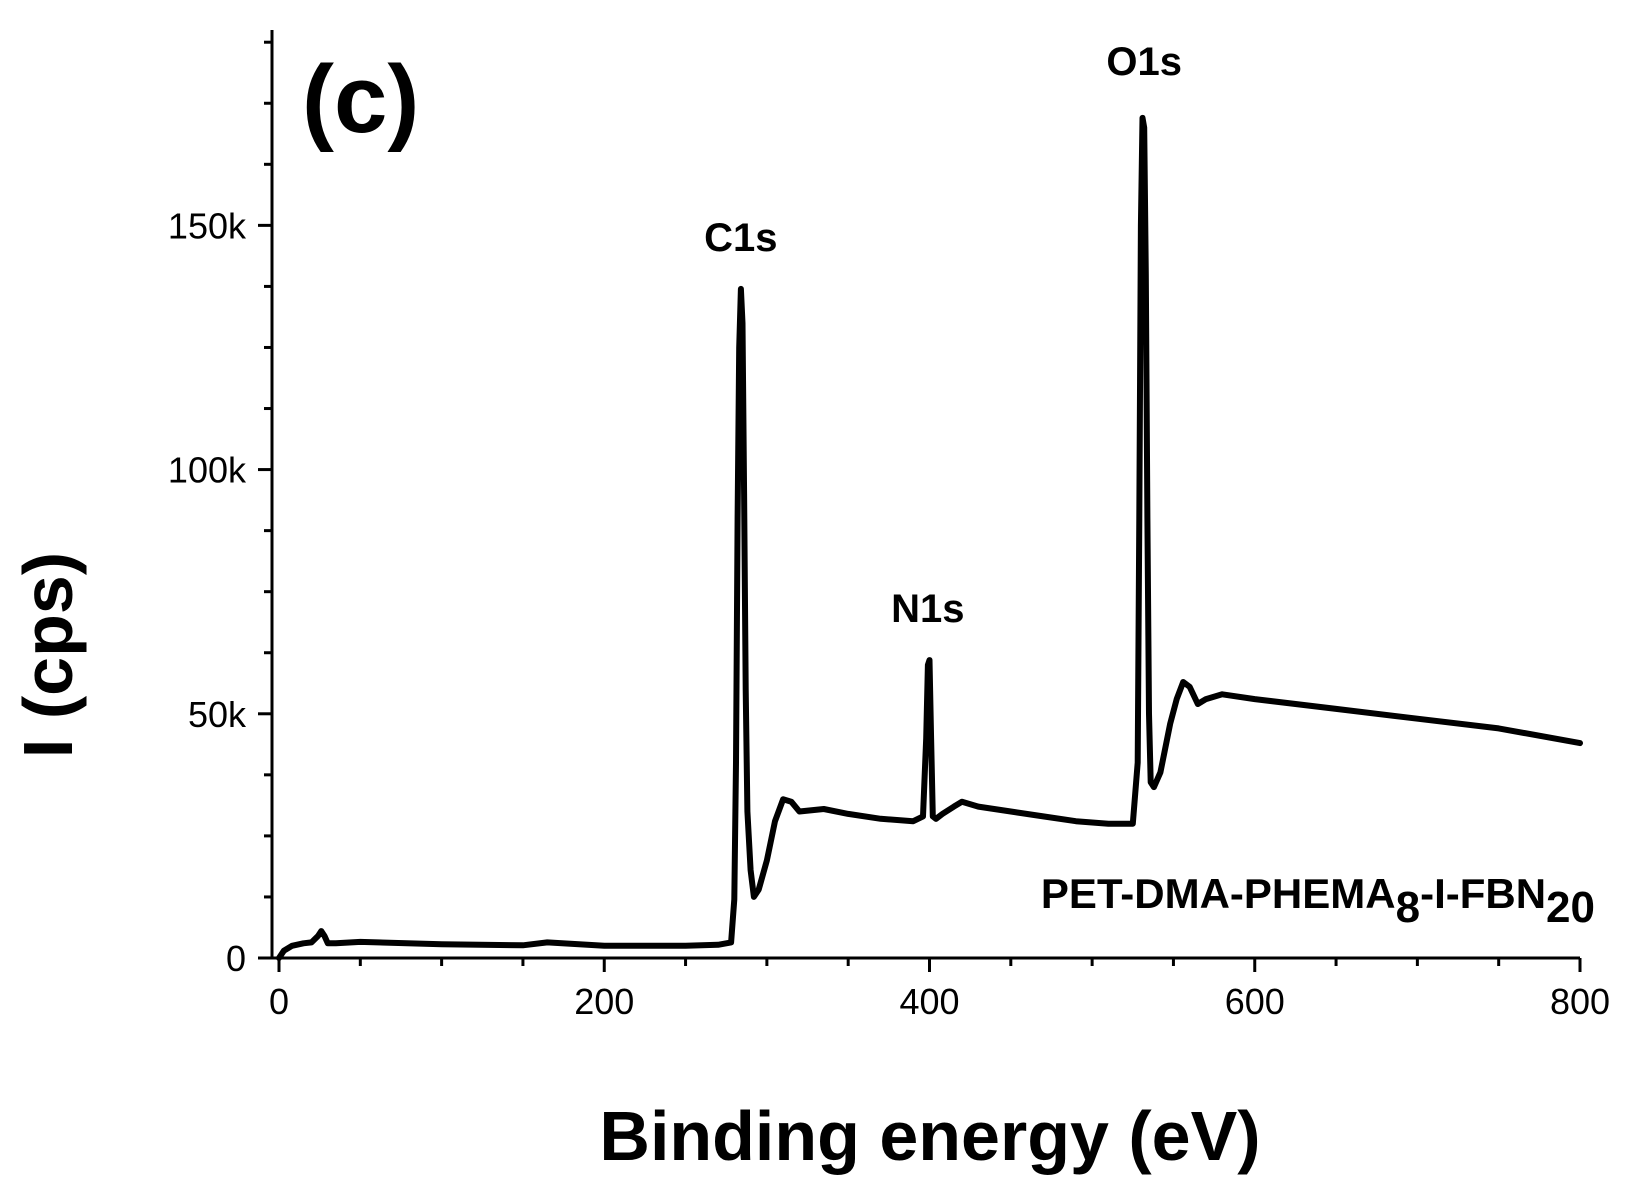 The height and width of the screenshot is (1190, 1641). I want to click on peak-label-n1s: N1s, so click(927, 609).